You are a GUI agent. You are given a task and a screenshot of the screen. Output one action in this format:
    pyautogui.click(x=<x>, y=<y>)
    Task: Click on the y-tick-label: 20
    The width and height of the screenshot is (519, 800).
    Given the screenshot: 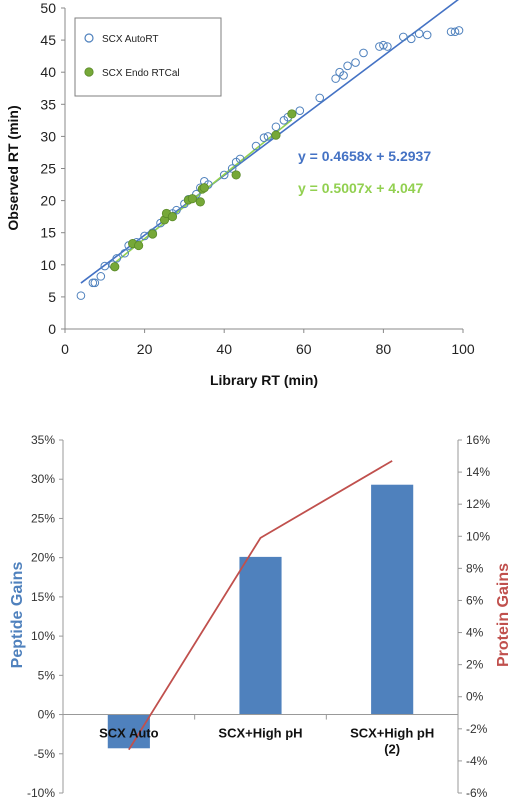 What is the action you would take?
    pyautogui.click(x=48, y=201)
    